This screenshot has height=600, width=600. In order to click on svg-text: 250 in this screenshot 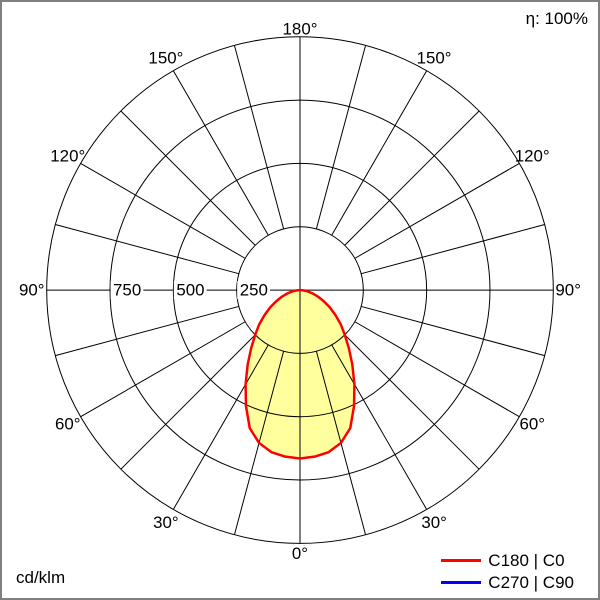, I will do `click(254, 290)`.